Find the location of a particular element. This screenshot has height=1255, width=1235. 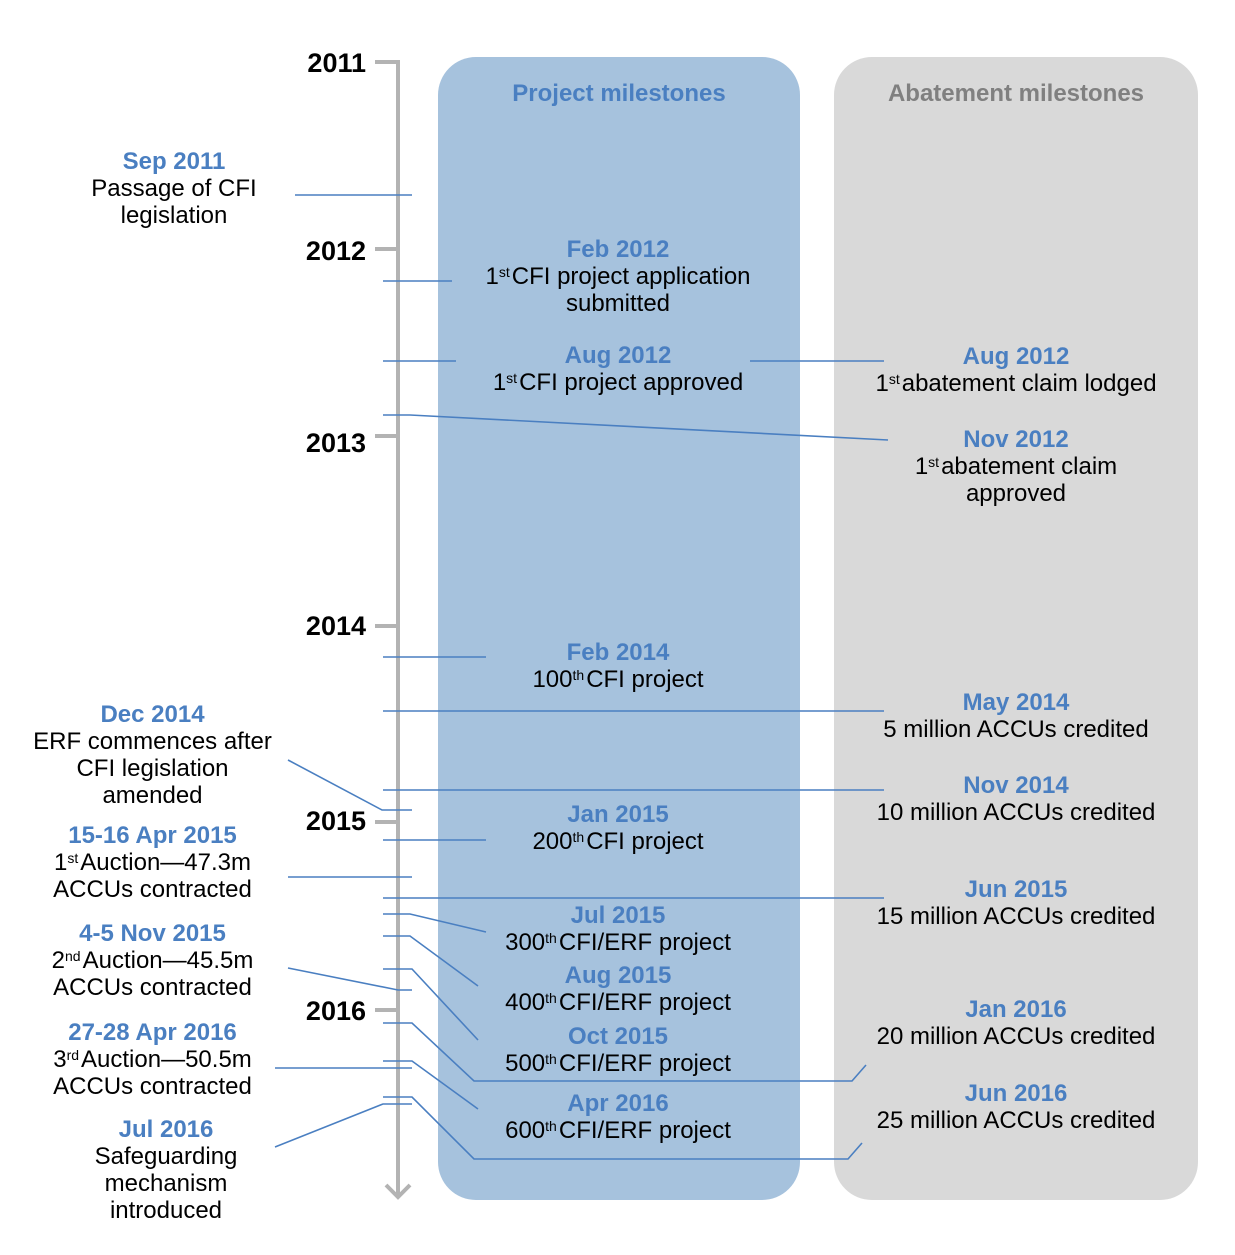

abatement-event-nov-2012: Nov 2012 1st abatement claim approved is located at coordinates (1016, 466).